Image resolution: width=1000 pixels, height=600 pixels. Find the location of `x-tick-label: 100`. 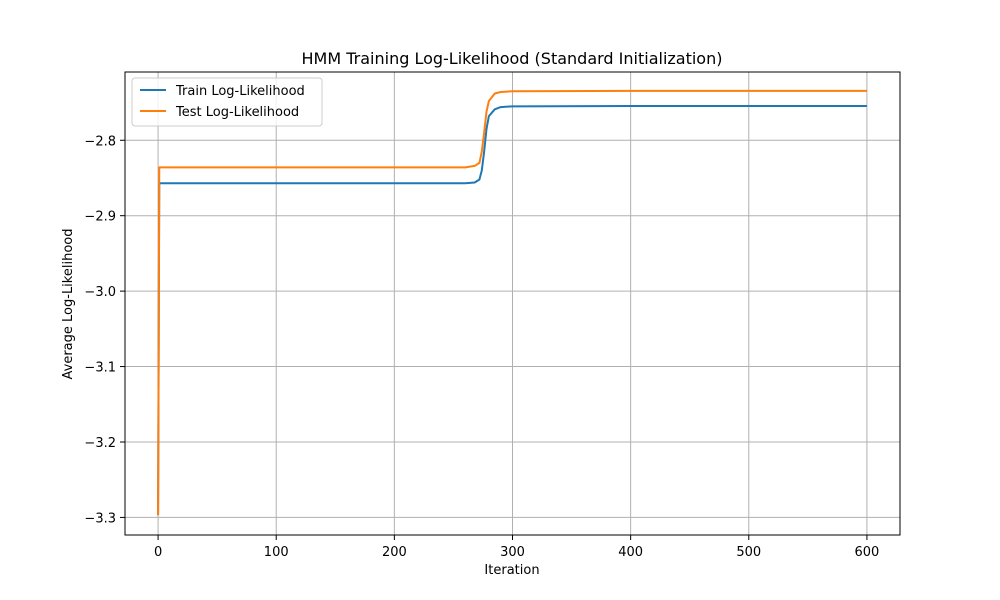

x-tick-label: 100 is located at coordinates (276, 552).